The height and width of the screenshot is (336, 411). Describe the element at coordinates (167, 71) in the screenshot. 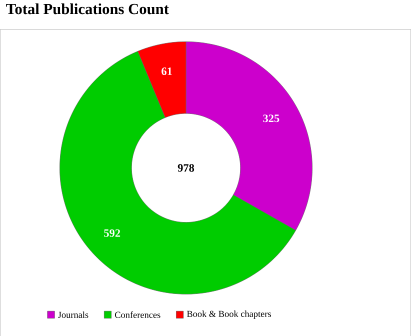

I see `data-label: 61` at that location.